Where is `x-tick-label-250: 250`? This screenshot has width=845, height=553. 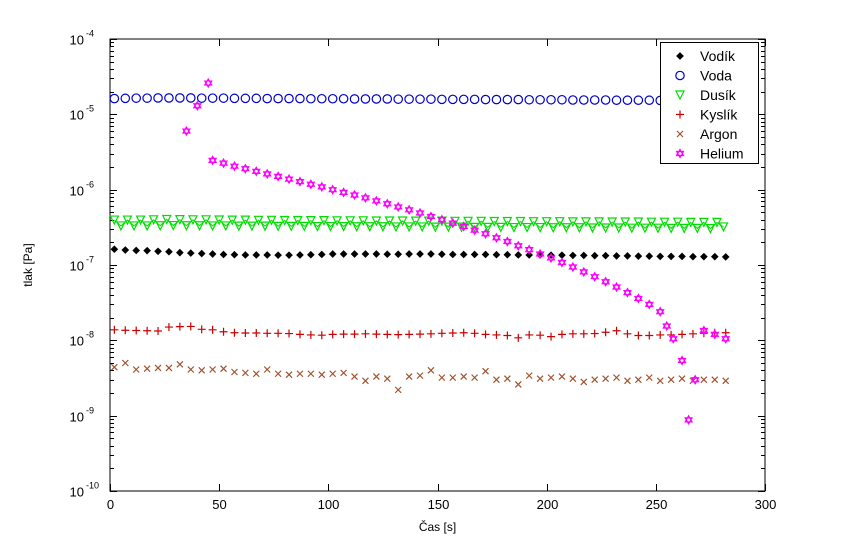
x-tick-label-250: 250 is located at coordinates (657, 504).